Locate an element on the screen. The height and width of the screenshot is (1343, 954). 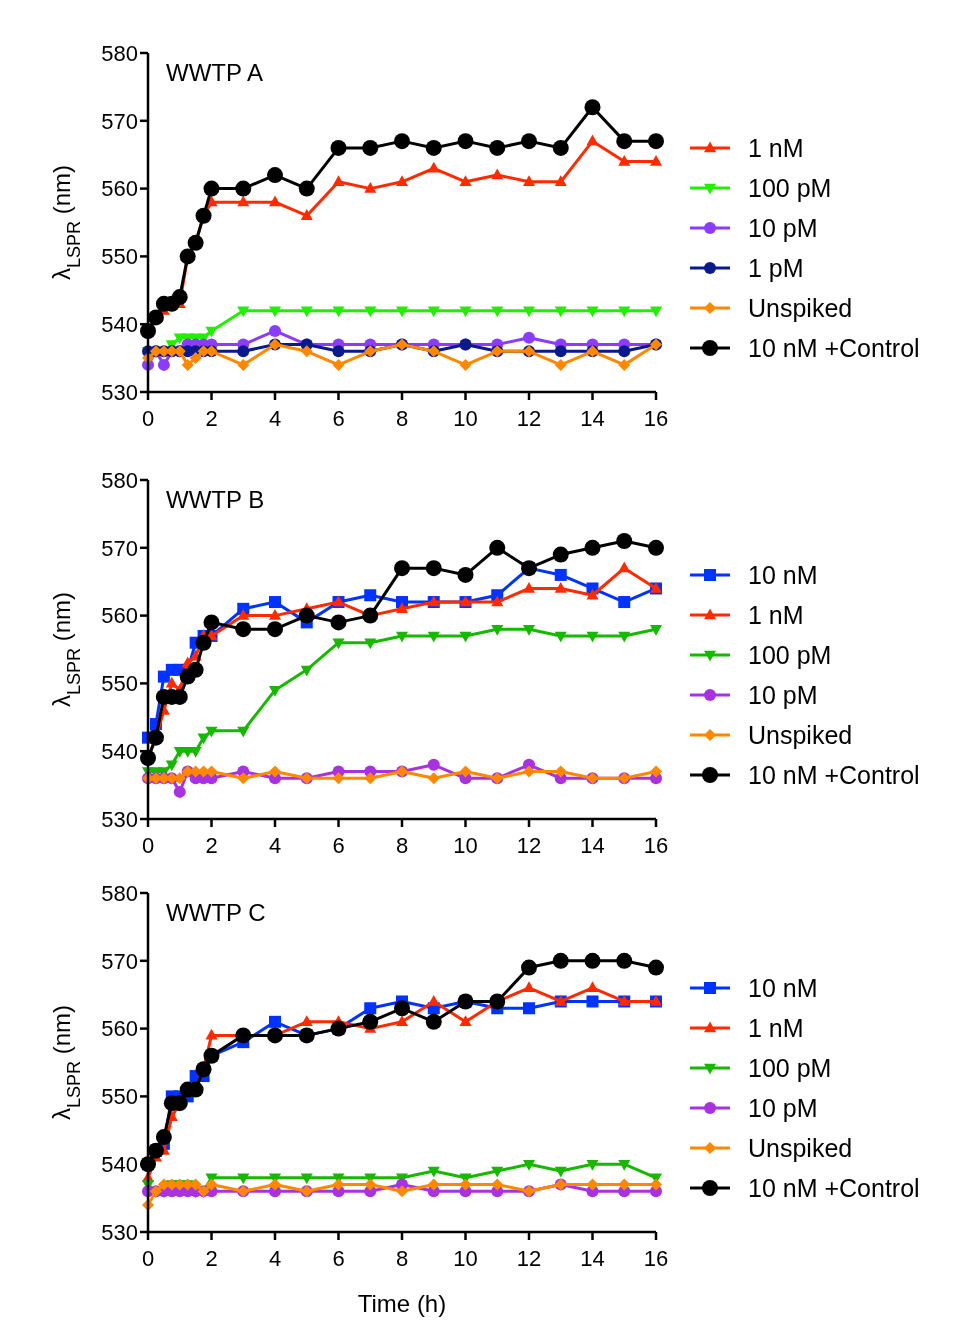
legend-label: 1 pM is located at coordinates (776, 267).